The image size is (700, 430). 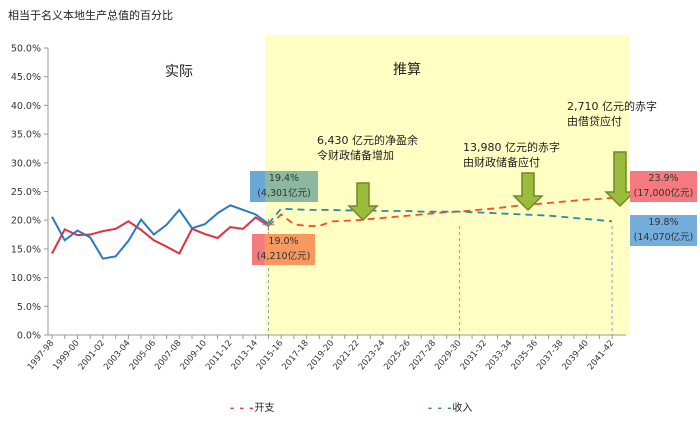 What do you see at coordinates (283, 241) in the screenshot?
I see `expenditure-start-pct: 19.0%` at bounding box center [283, 241].